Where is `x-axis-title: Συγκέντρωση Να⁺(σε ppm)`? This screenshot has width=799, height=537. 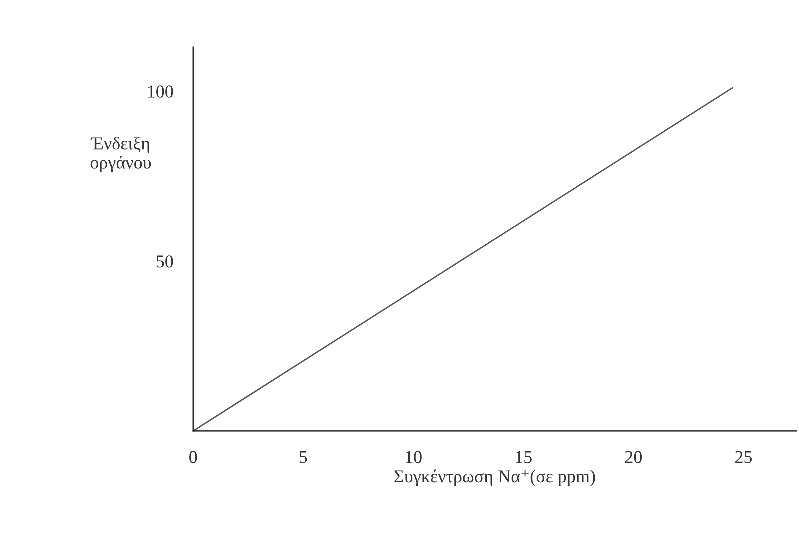
x-axis-title: Συγκέντρωση Να⁺(σε ppm) is located at coordinates (495, 478).